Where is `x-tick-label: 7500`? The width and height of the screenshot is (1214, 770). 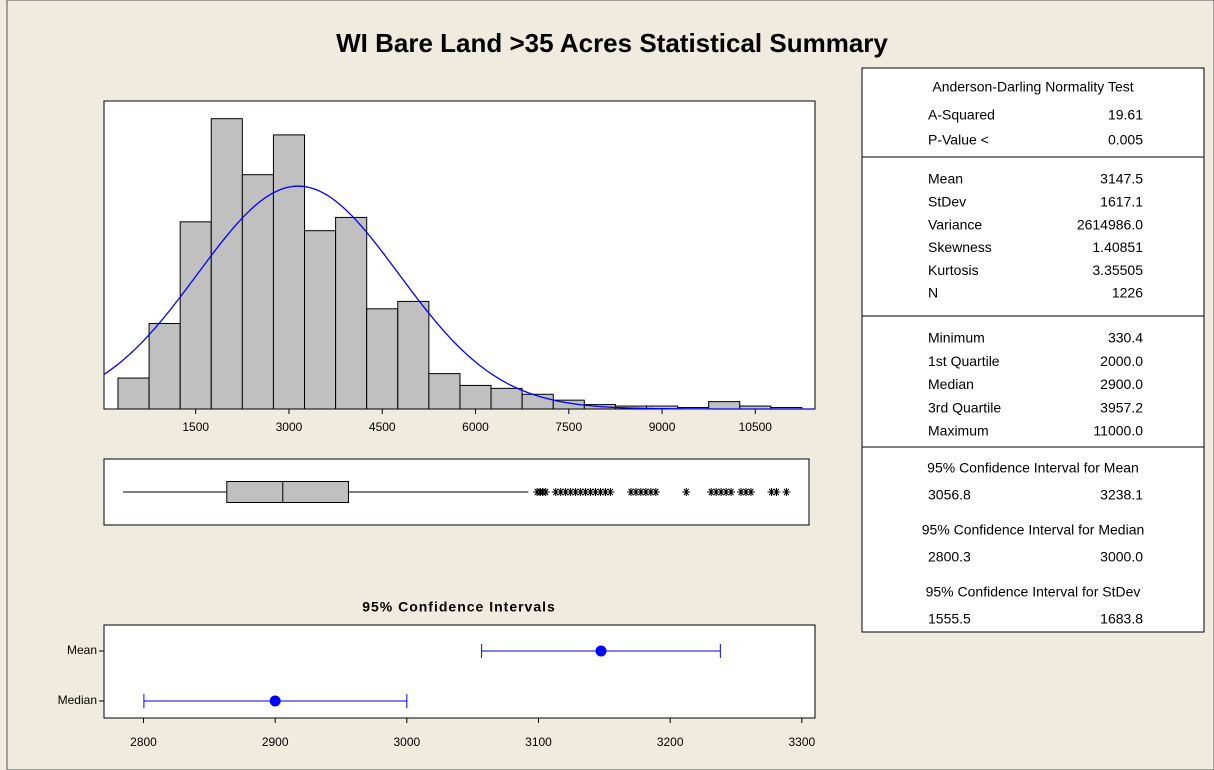 x-tick-label: 7500 is located at coordinates (568, 427).